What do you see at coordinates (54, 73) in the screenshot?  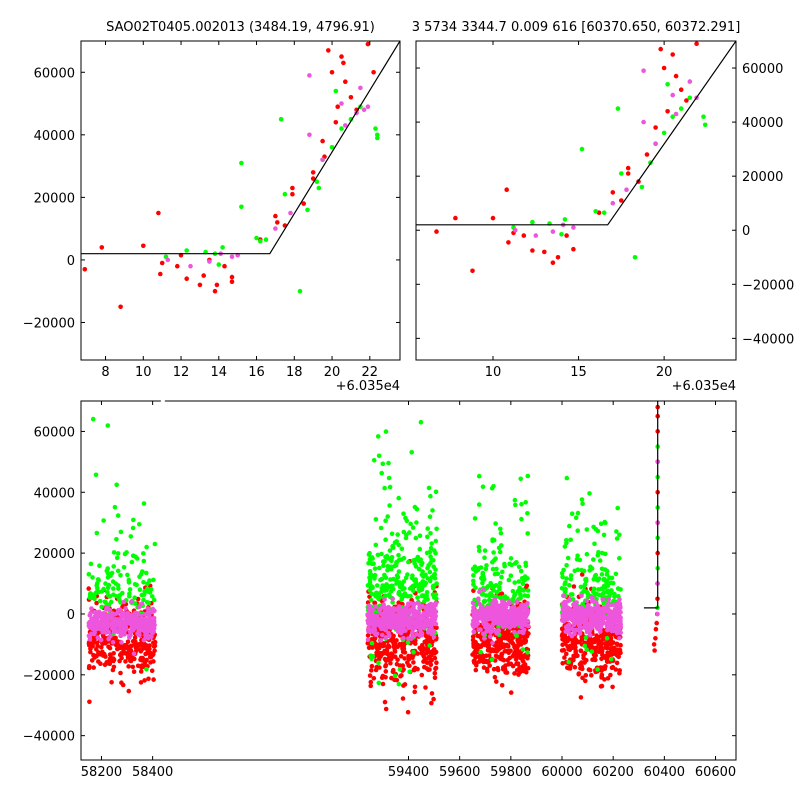 I see `y-tick-label: 60000` at bounding box center [54, 73].